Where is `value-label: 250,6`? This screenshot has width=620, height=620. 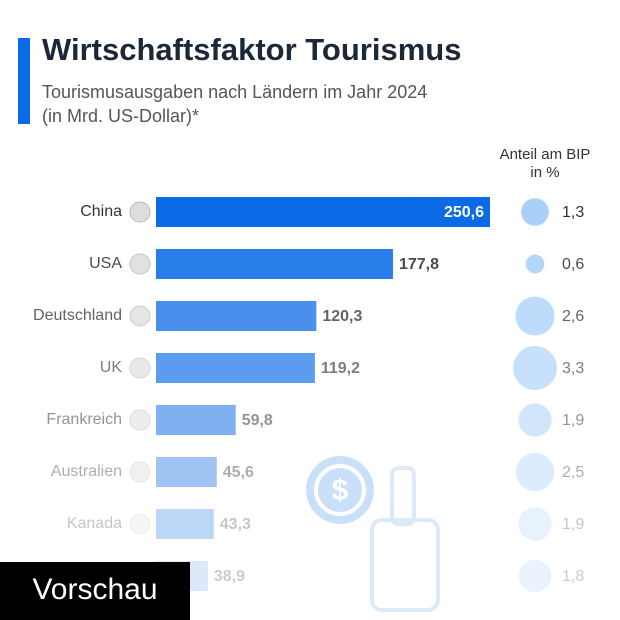
value-label: 250,6 is located at coordinates (464, 212).